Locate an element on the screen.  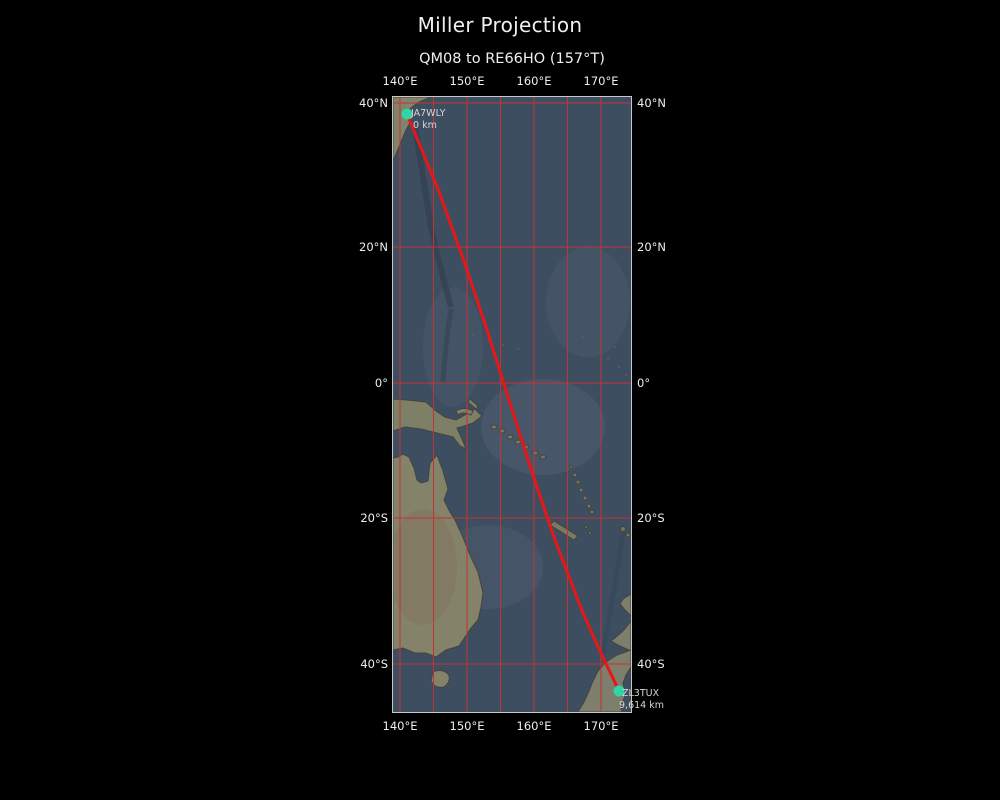
route-end-marker is located at coordinates (619, 691).